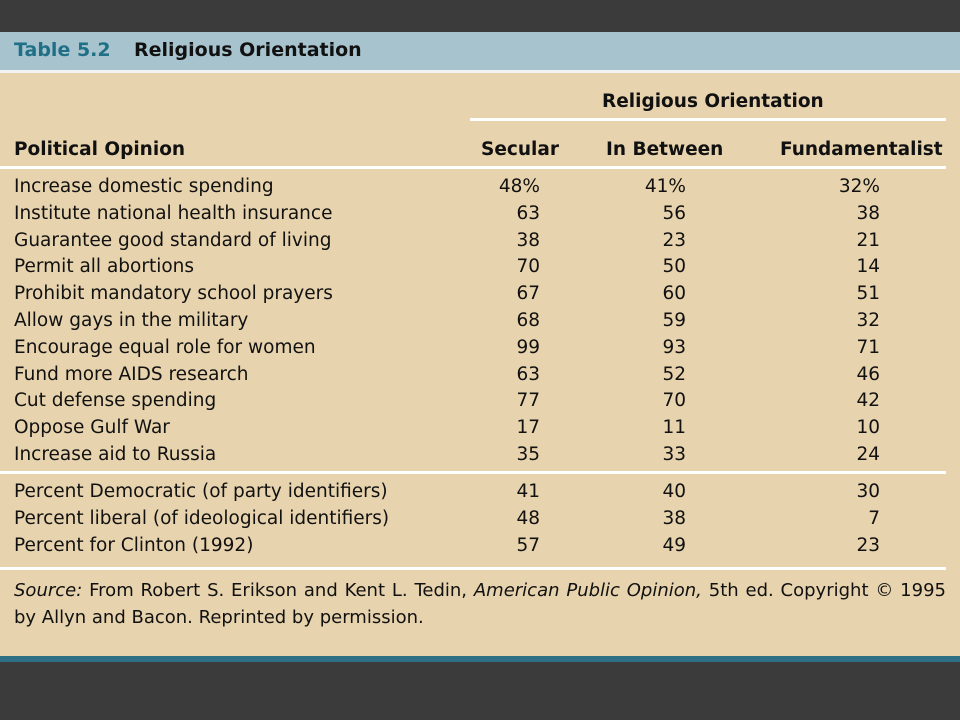 This screenshot has width=960, height=720. What do you see at coordinates (528, 454) in the screenshot?
I see `table-row-value: 35` at bounding box center [528, 454].